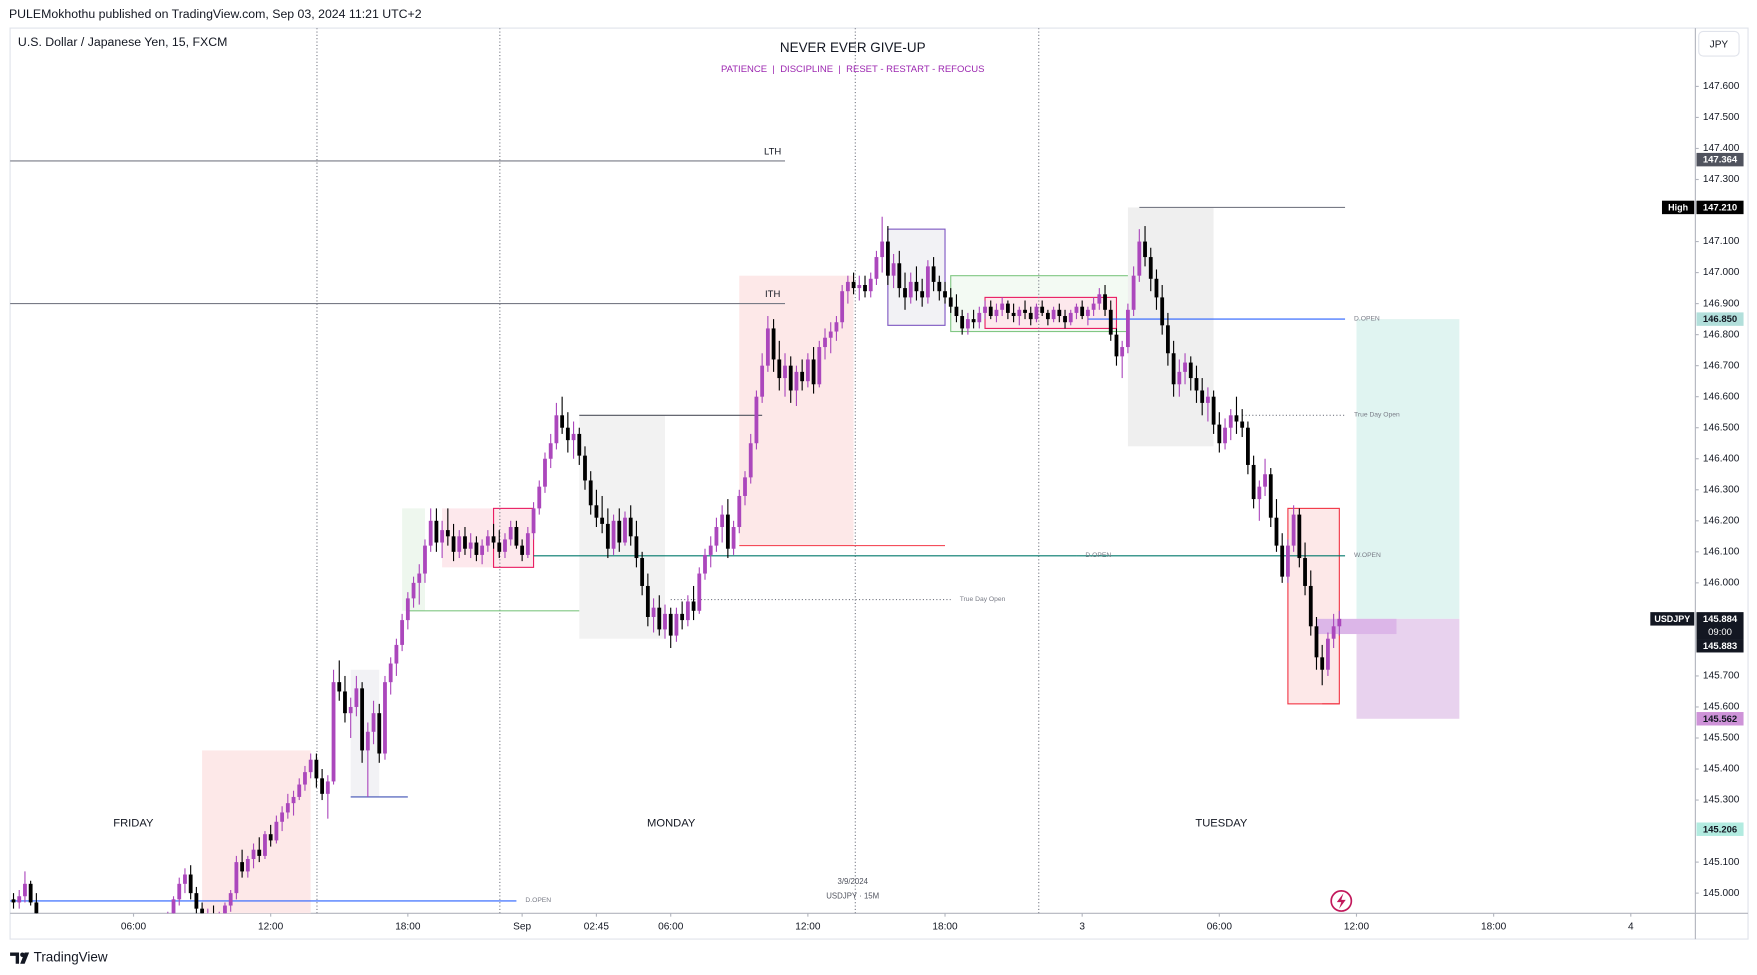 The height and width of the screenshot is (975, 1757). What do you see at coordinates (853, 47) in the screenshot?
I see `chart-title: NEVER EVER GIVE-UP` at bounding box center [853, 47].